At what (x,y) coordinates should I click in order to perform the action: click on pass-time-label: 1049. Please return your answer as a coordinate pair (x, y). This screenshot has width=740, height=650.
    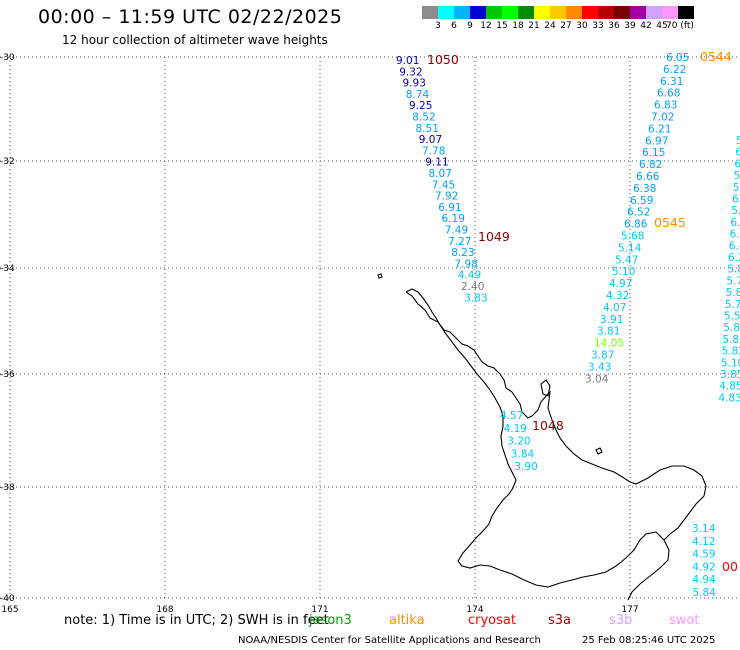
    Looking at the image, I should click on (494, 236).